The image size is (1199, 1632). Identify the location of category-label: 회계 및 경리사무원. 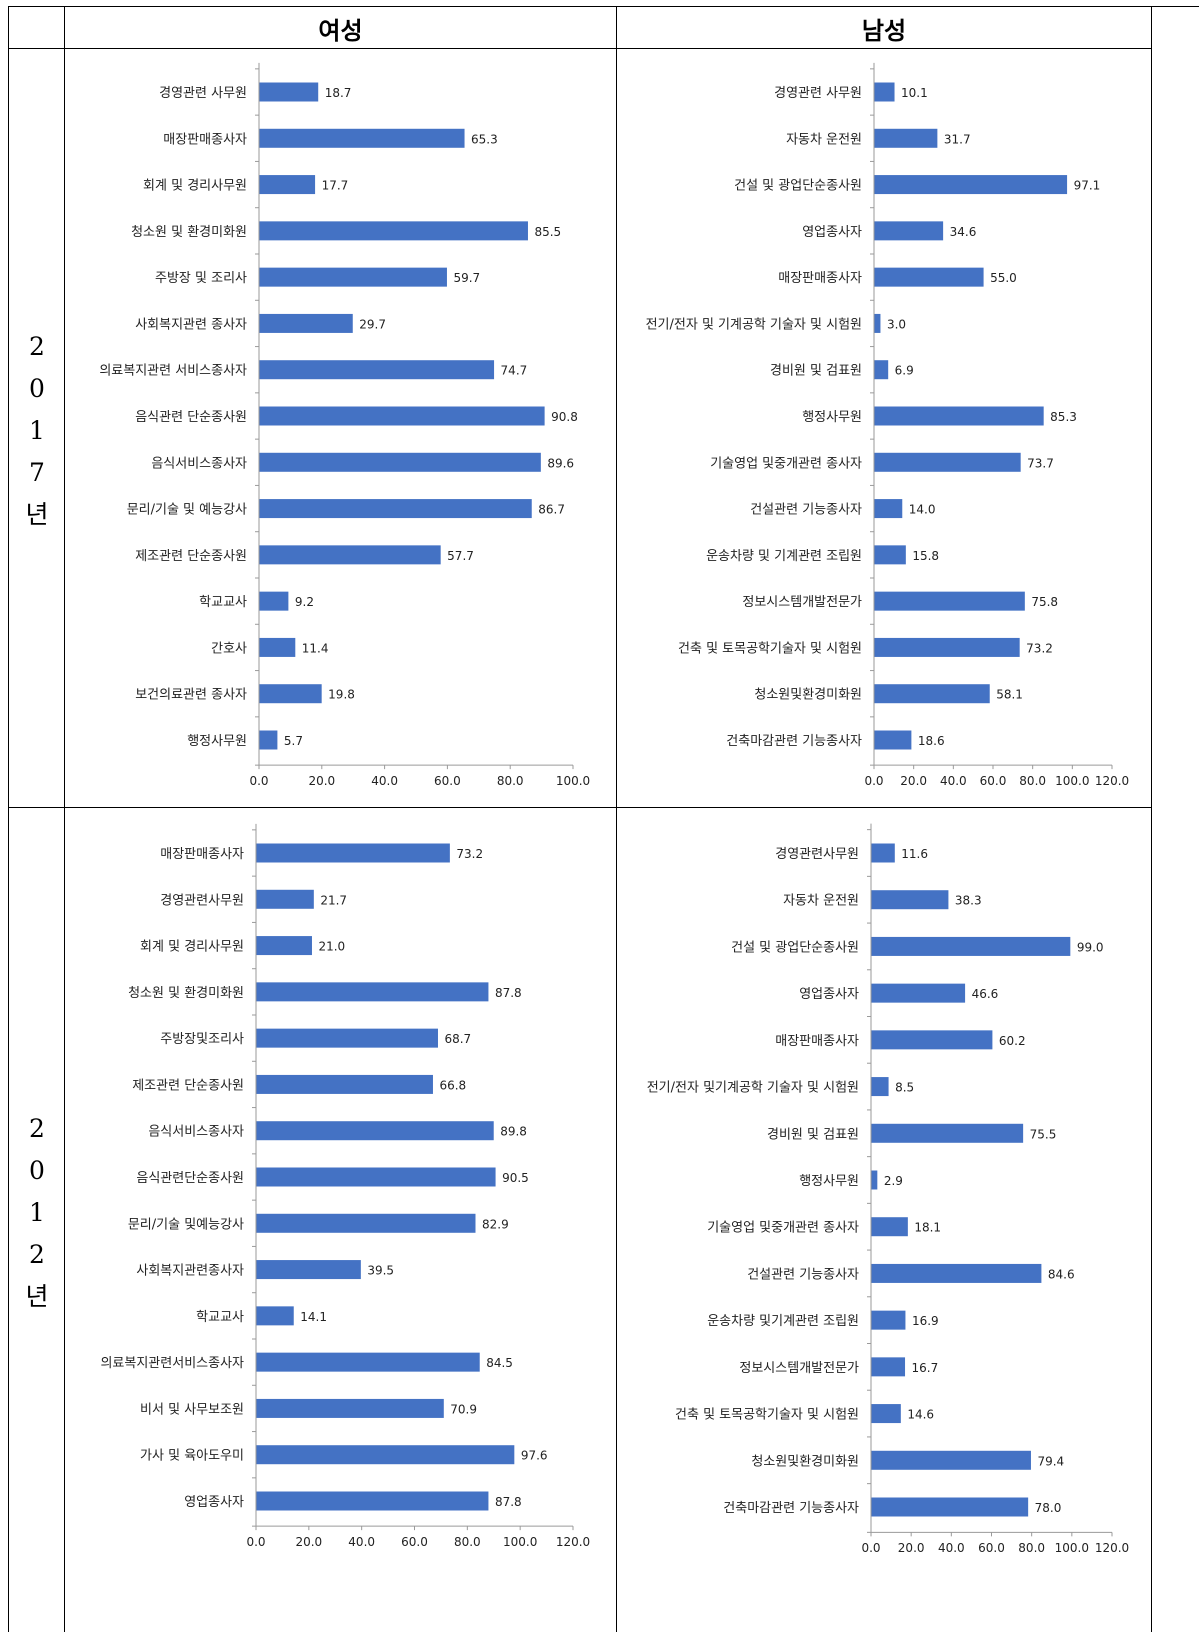
(195, 186).